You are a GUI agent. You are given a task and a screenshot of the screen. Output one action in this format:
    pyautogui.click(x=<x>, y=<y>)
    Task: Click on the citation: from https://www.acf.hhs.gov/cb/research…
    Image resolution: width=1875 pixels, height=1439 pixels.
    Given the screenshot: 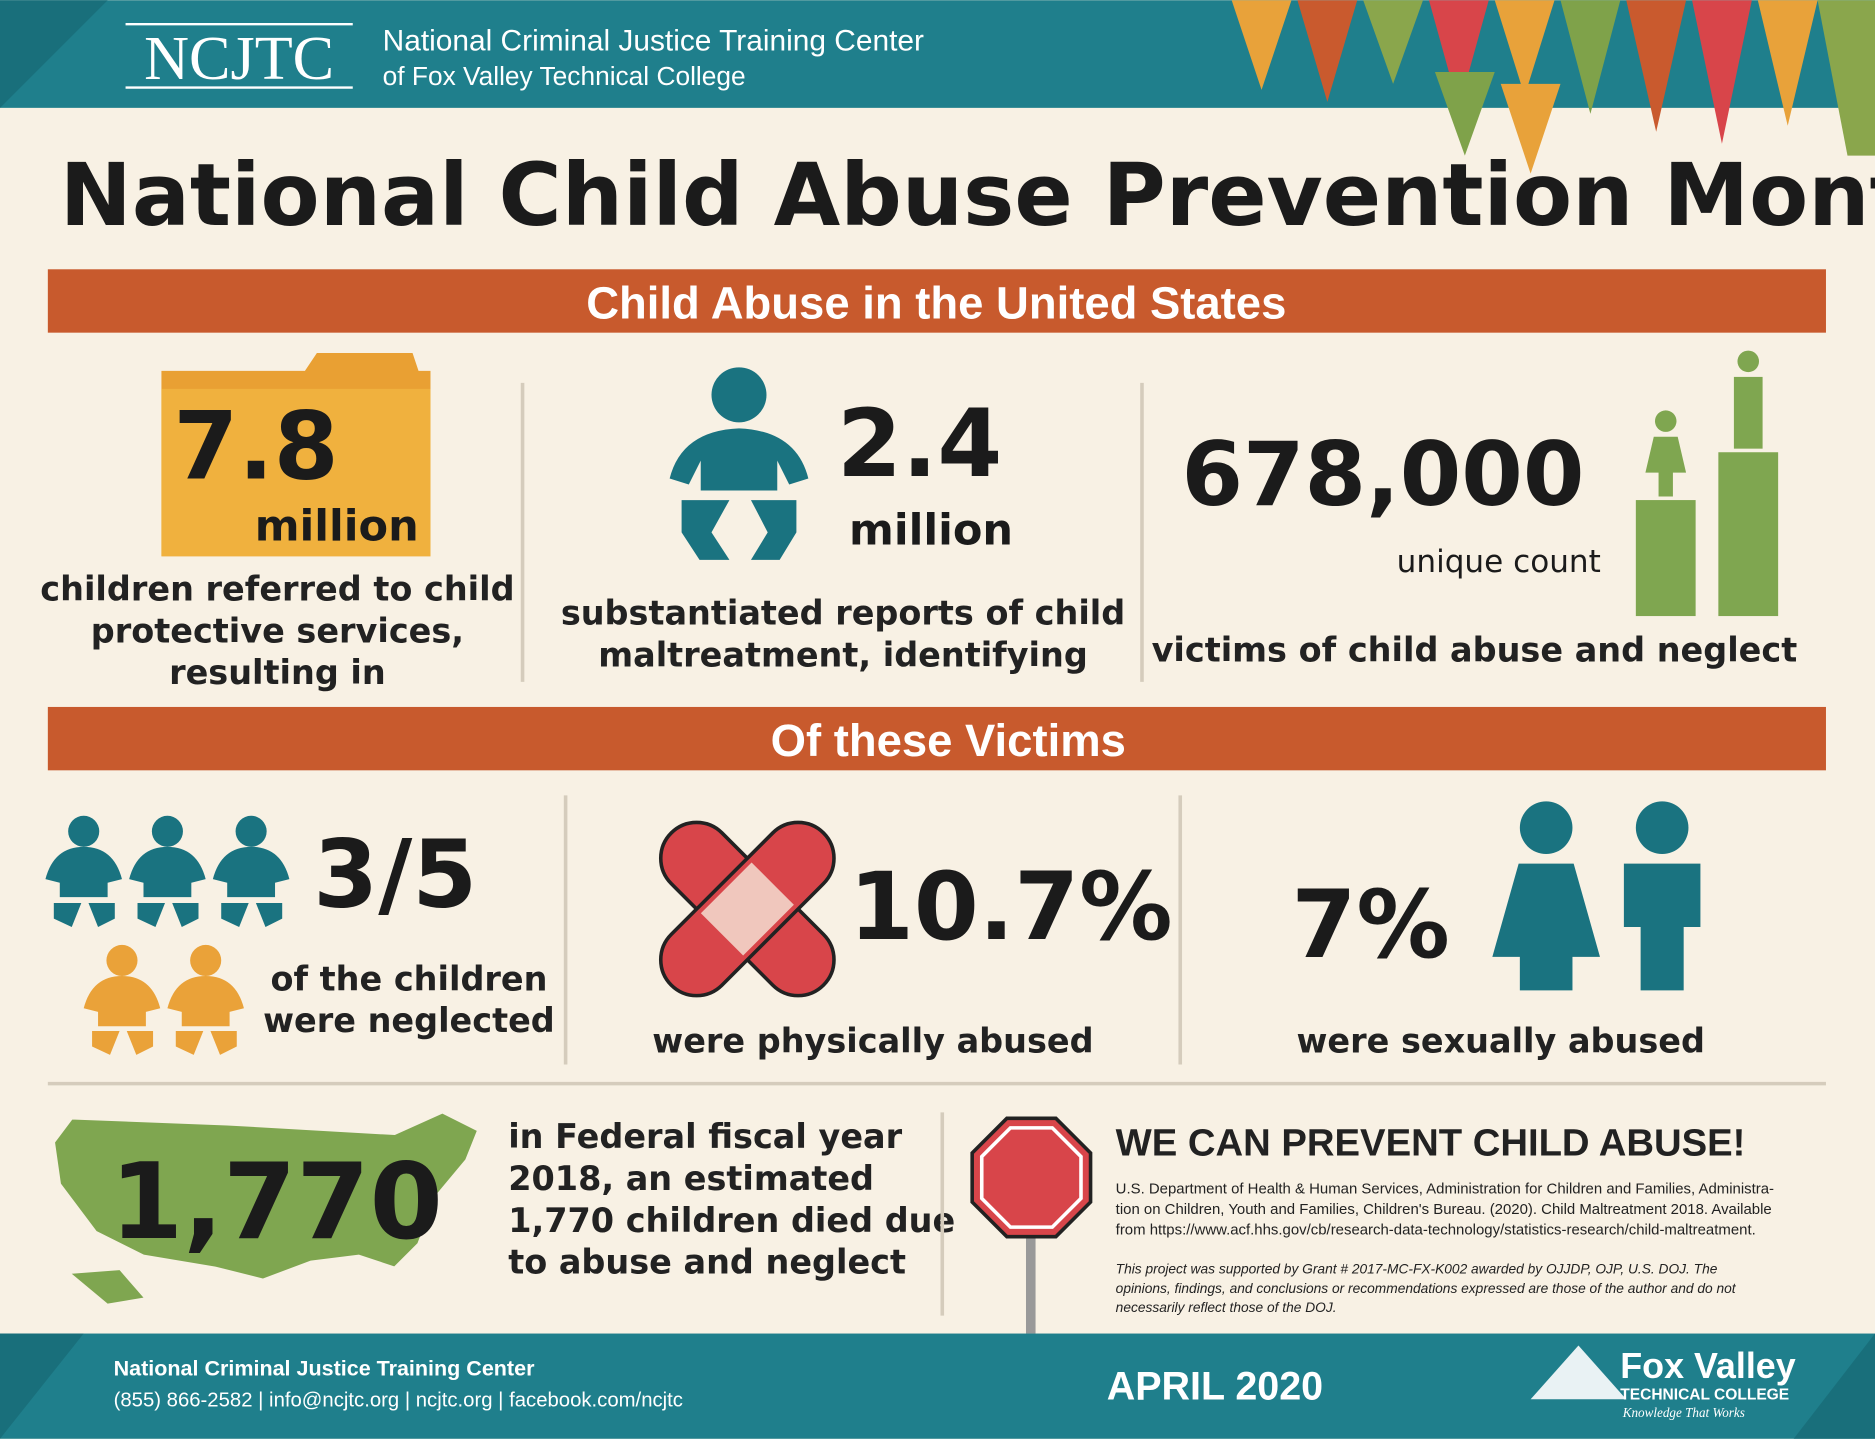 What is the action you would take?
    pyautogui.click(x=1436, y=1229)
    